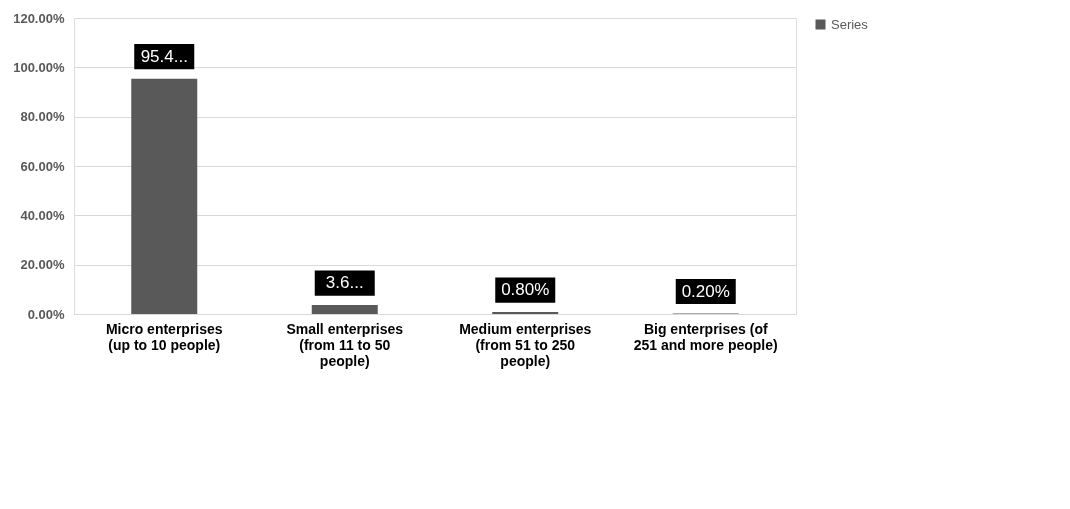  What do you see at coordinates (39, 67) in the screenshot?
I see `y-tick-label: 100.00%` at bounding box center [39, 67].